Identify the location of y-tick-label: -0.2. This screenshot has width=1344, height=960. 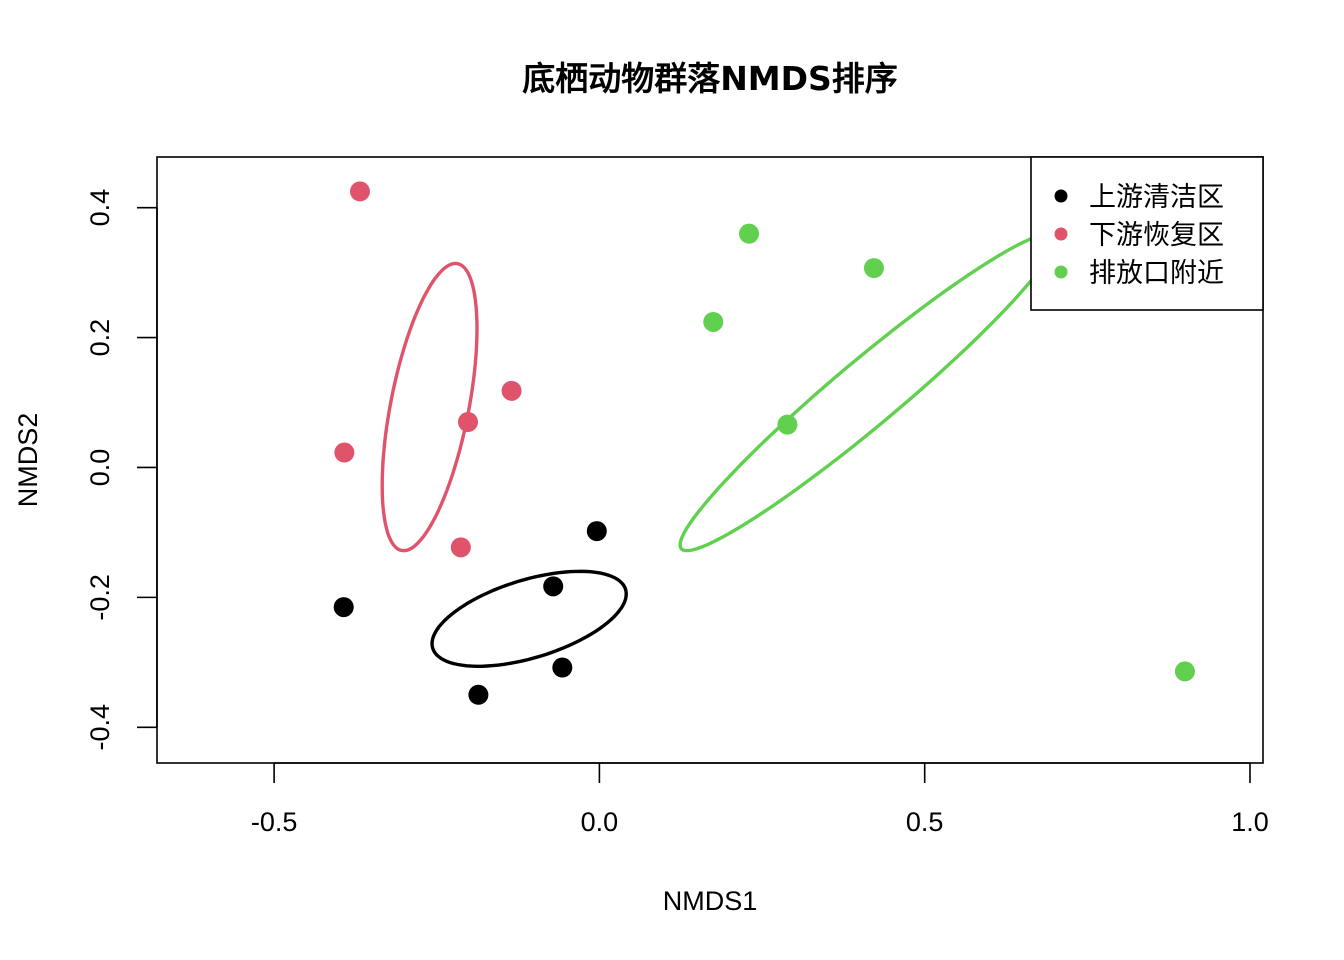
(100, 597).